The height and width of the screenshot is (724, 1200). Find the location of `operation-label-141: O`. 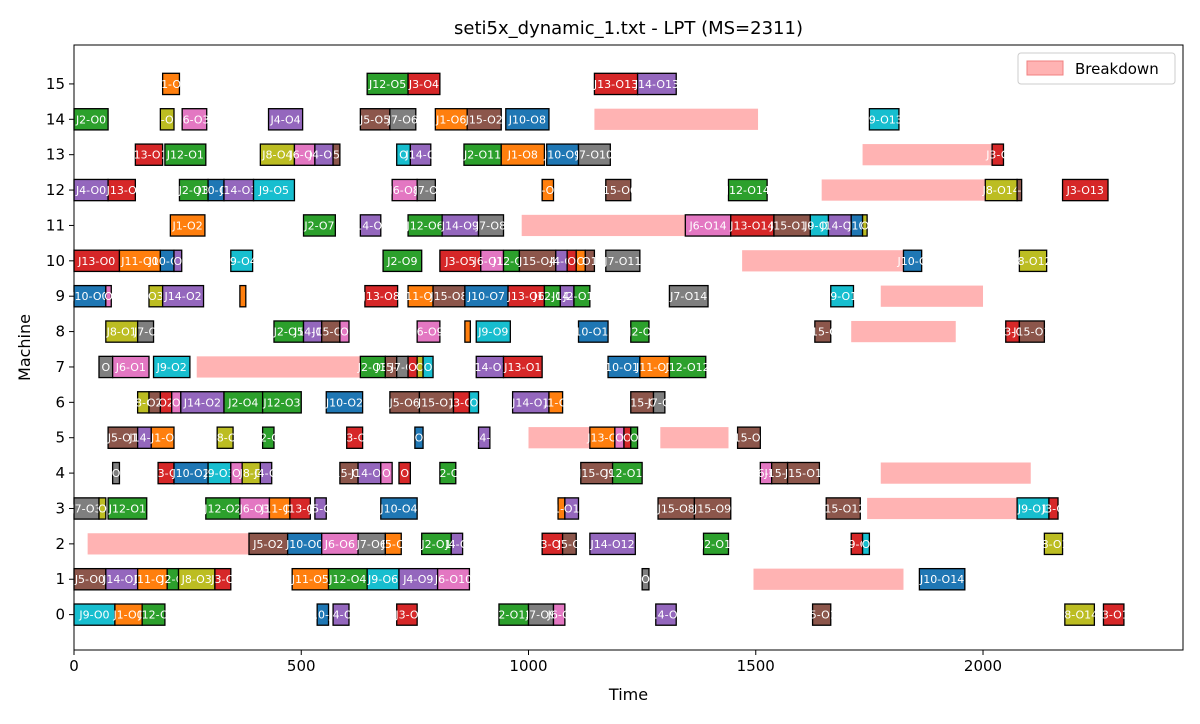

operation-label-141: O is located at coordinates (627, 438).